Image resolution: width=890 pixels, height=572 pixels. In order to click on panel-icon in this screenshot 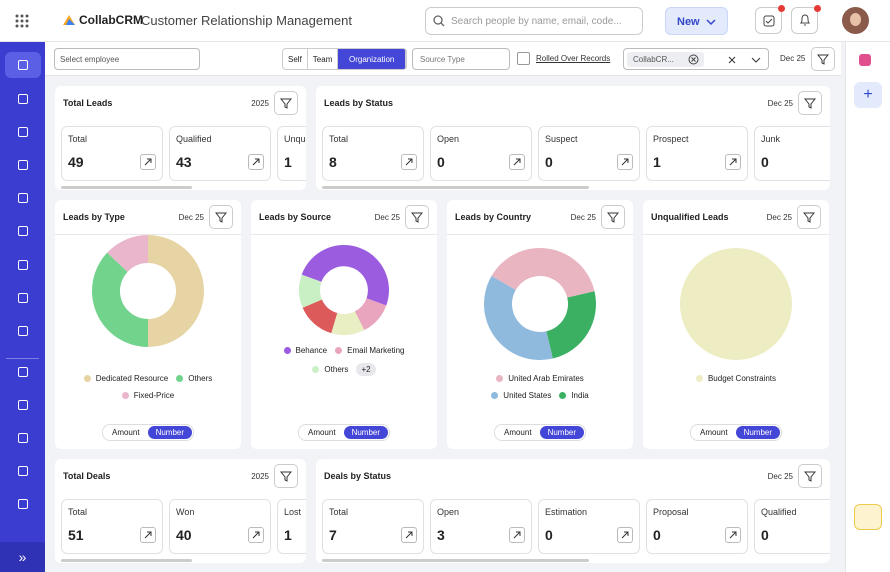, I will do `click(865, 60)`.